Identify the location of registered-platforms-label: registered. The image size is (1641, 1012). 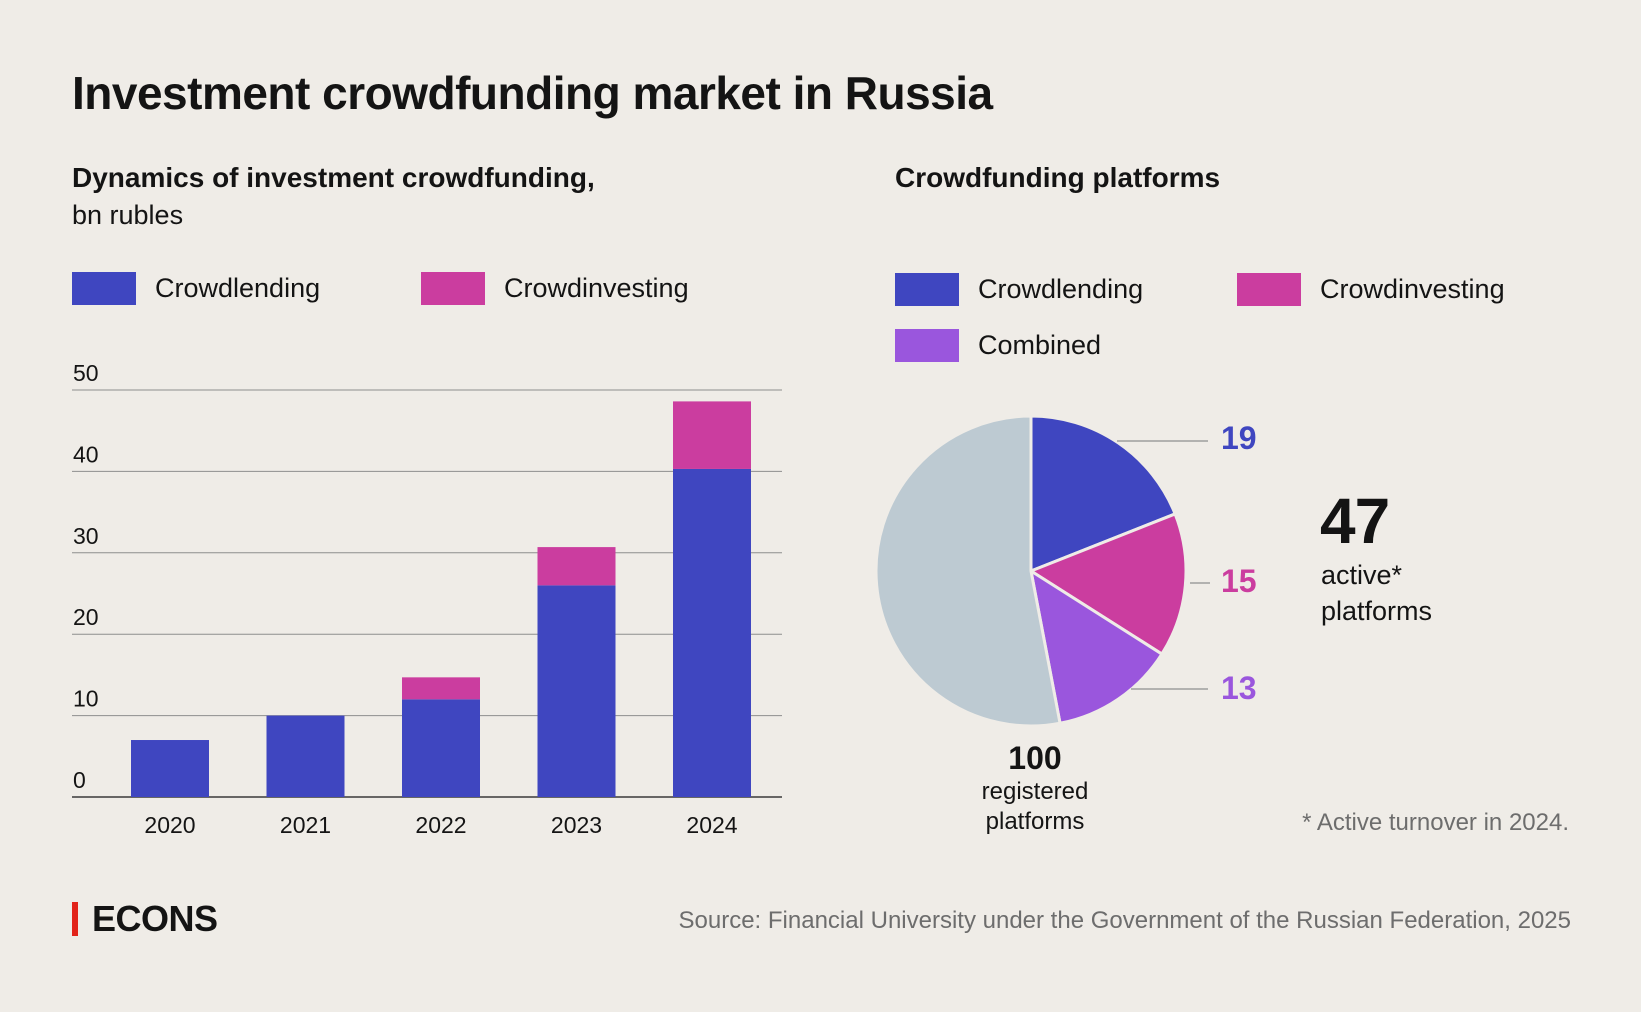
(1035, 791).